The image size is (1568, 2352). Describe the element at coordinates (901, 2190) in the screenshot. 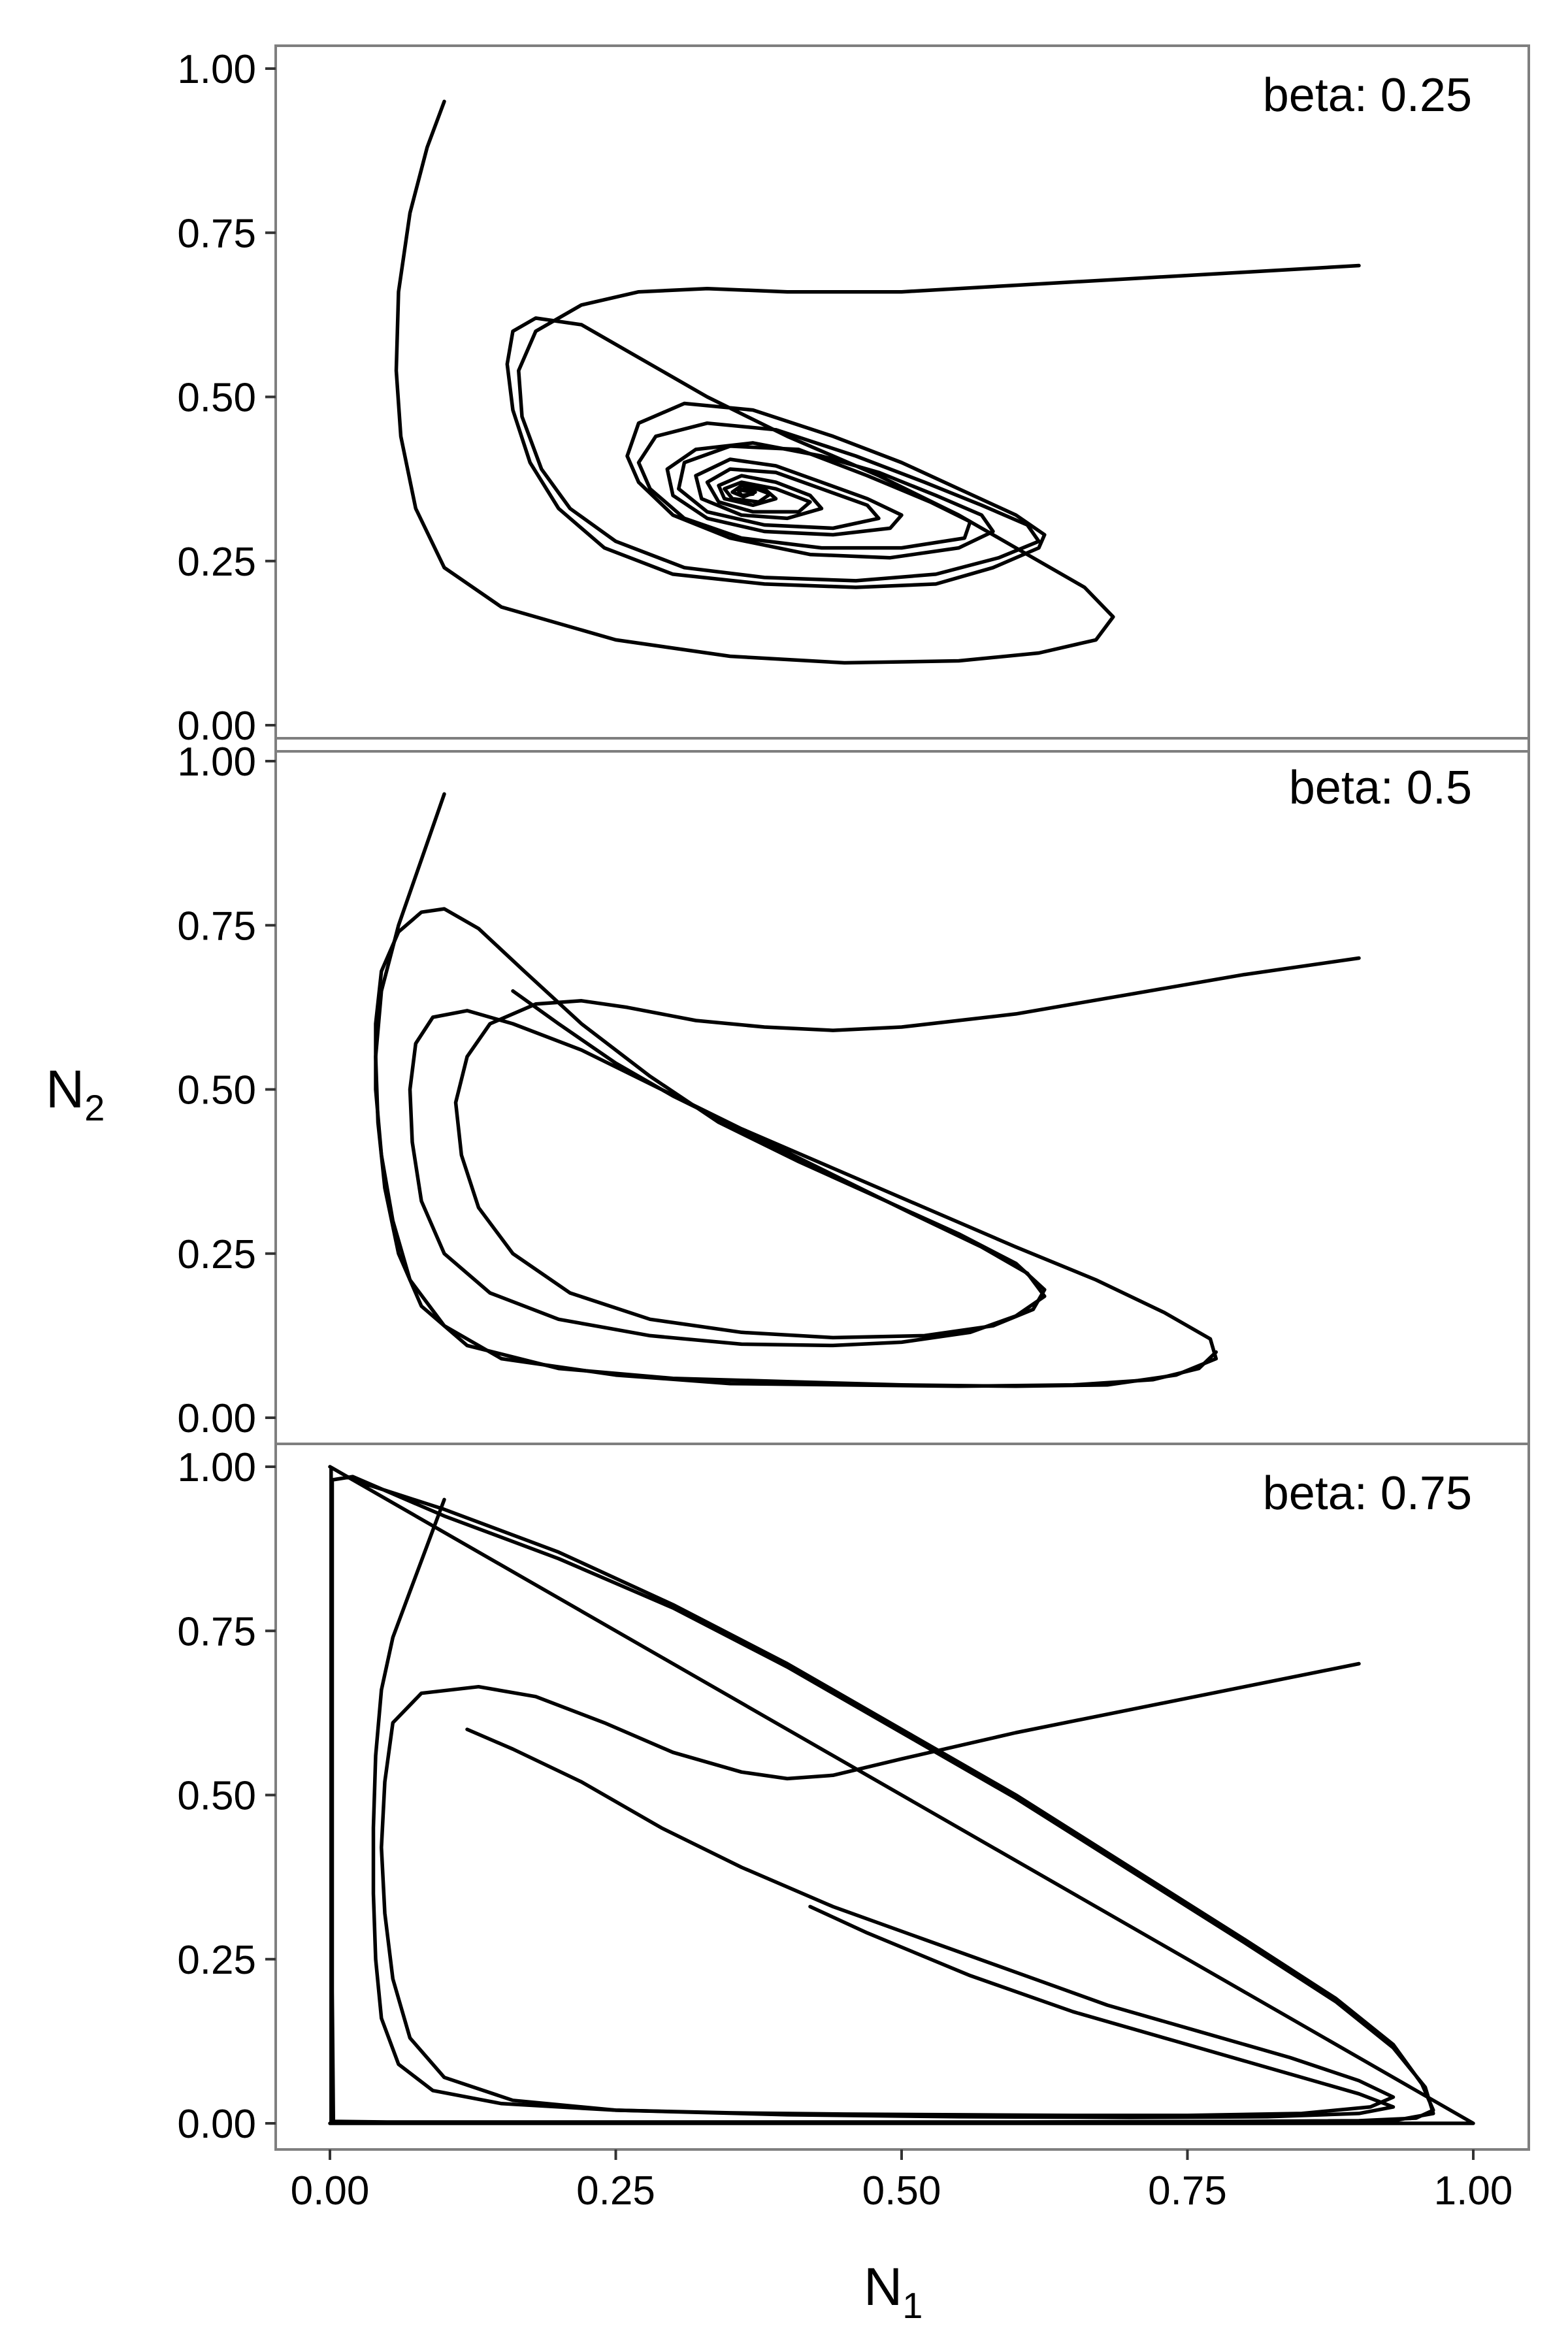

I see `x-tick-label: 0.50` at that location.